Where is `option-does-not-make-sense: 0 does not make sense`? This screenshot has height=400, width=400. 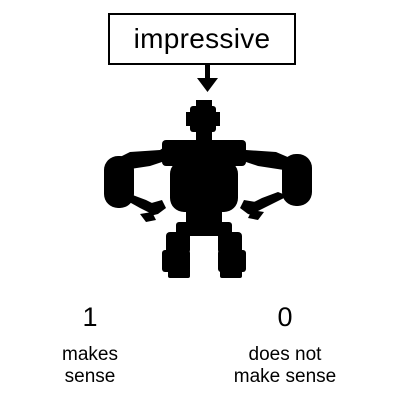 option-does-not-make-sense: 0 does not make sense is located at coordinates (285, 345).